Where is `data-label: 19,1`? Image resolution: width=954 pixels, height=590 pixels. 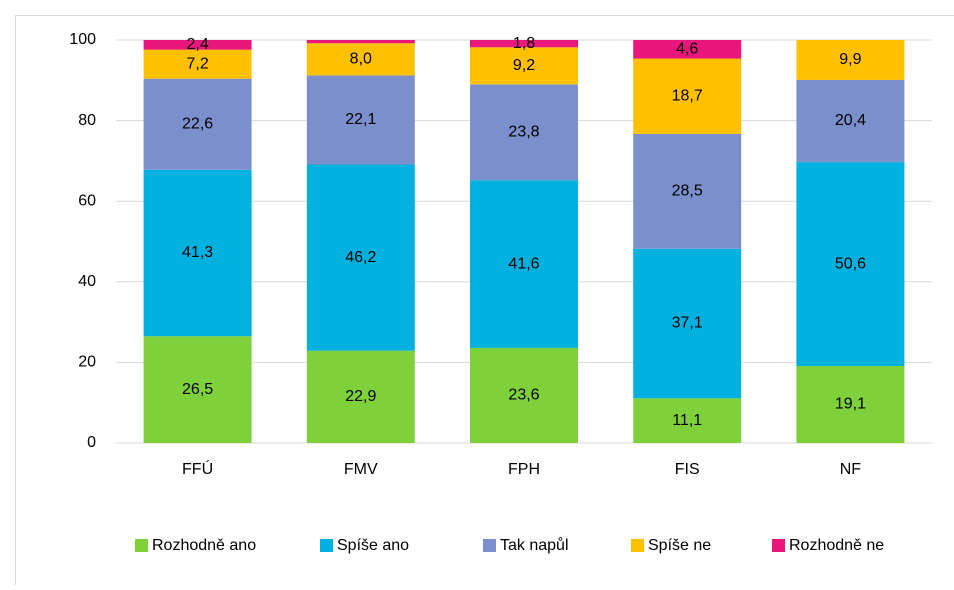
data-label: 19,1 is located at coordinates (850, 404).